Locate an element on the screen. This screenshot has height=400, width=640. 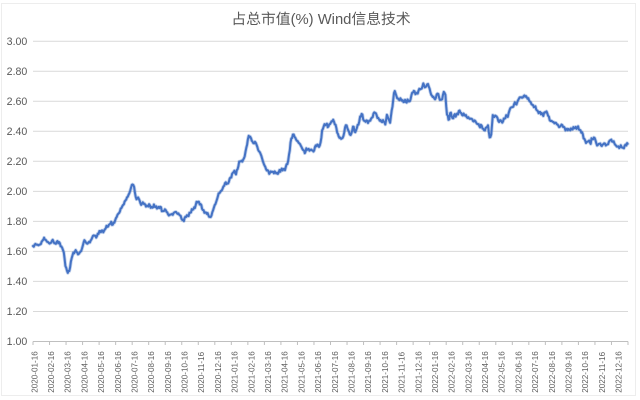
svg-text: 2021-08-16 is located at coordinates (351, 372).